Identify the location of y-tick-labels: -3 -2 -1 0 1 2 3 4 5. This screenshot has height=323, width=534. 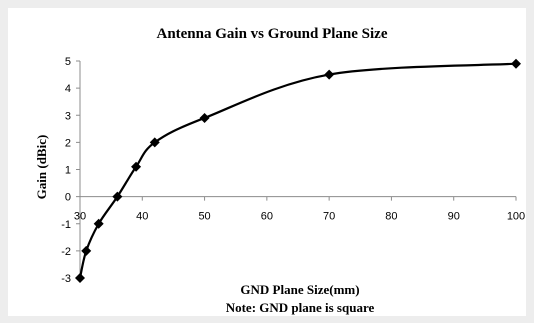
(66, 170).